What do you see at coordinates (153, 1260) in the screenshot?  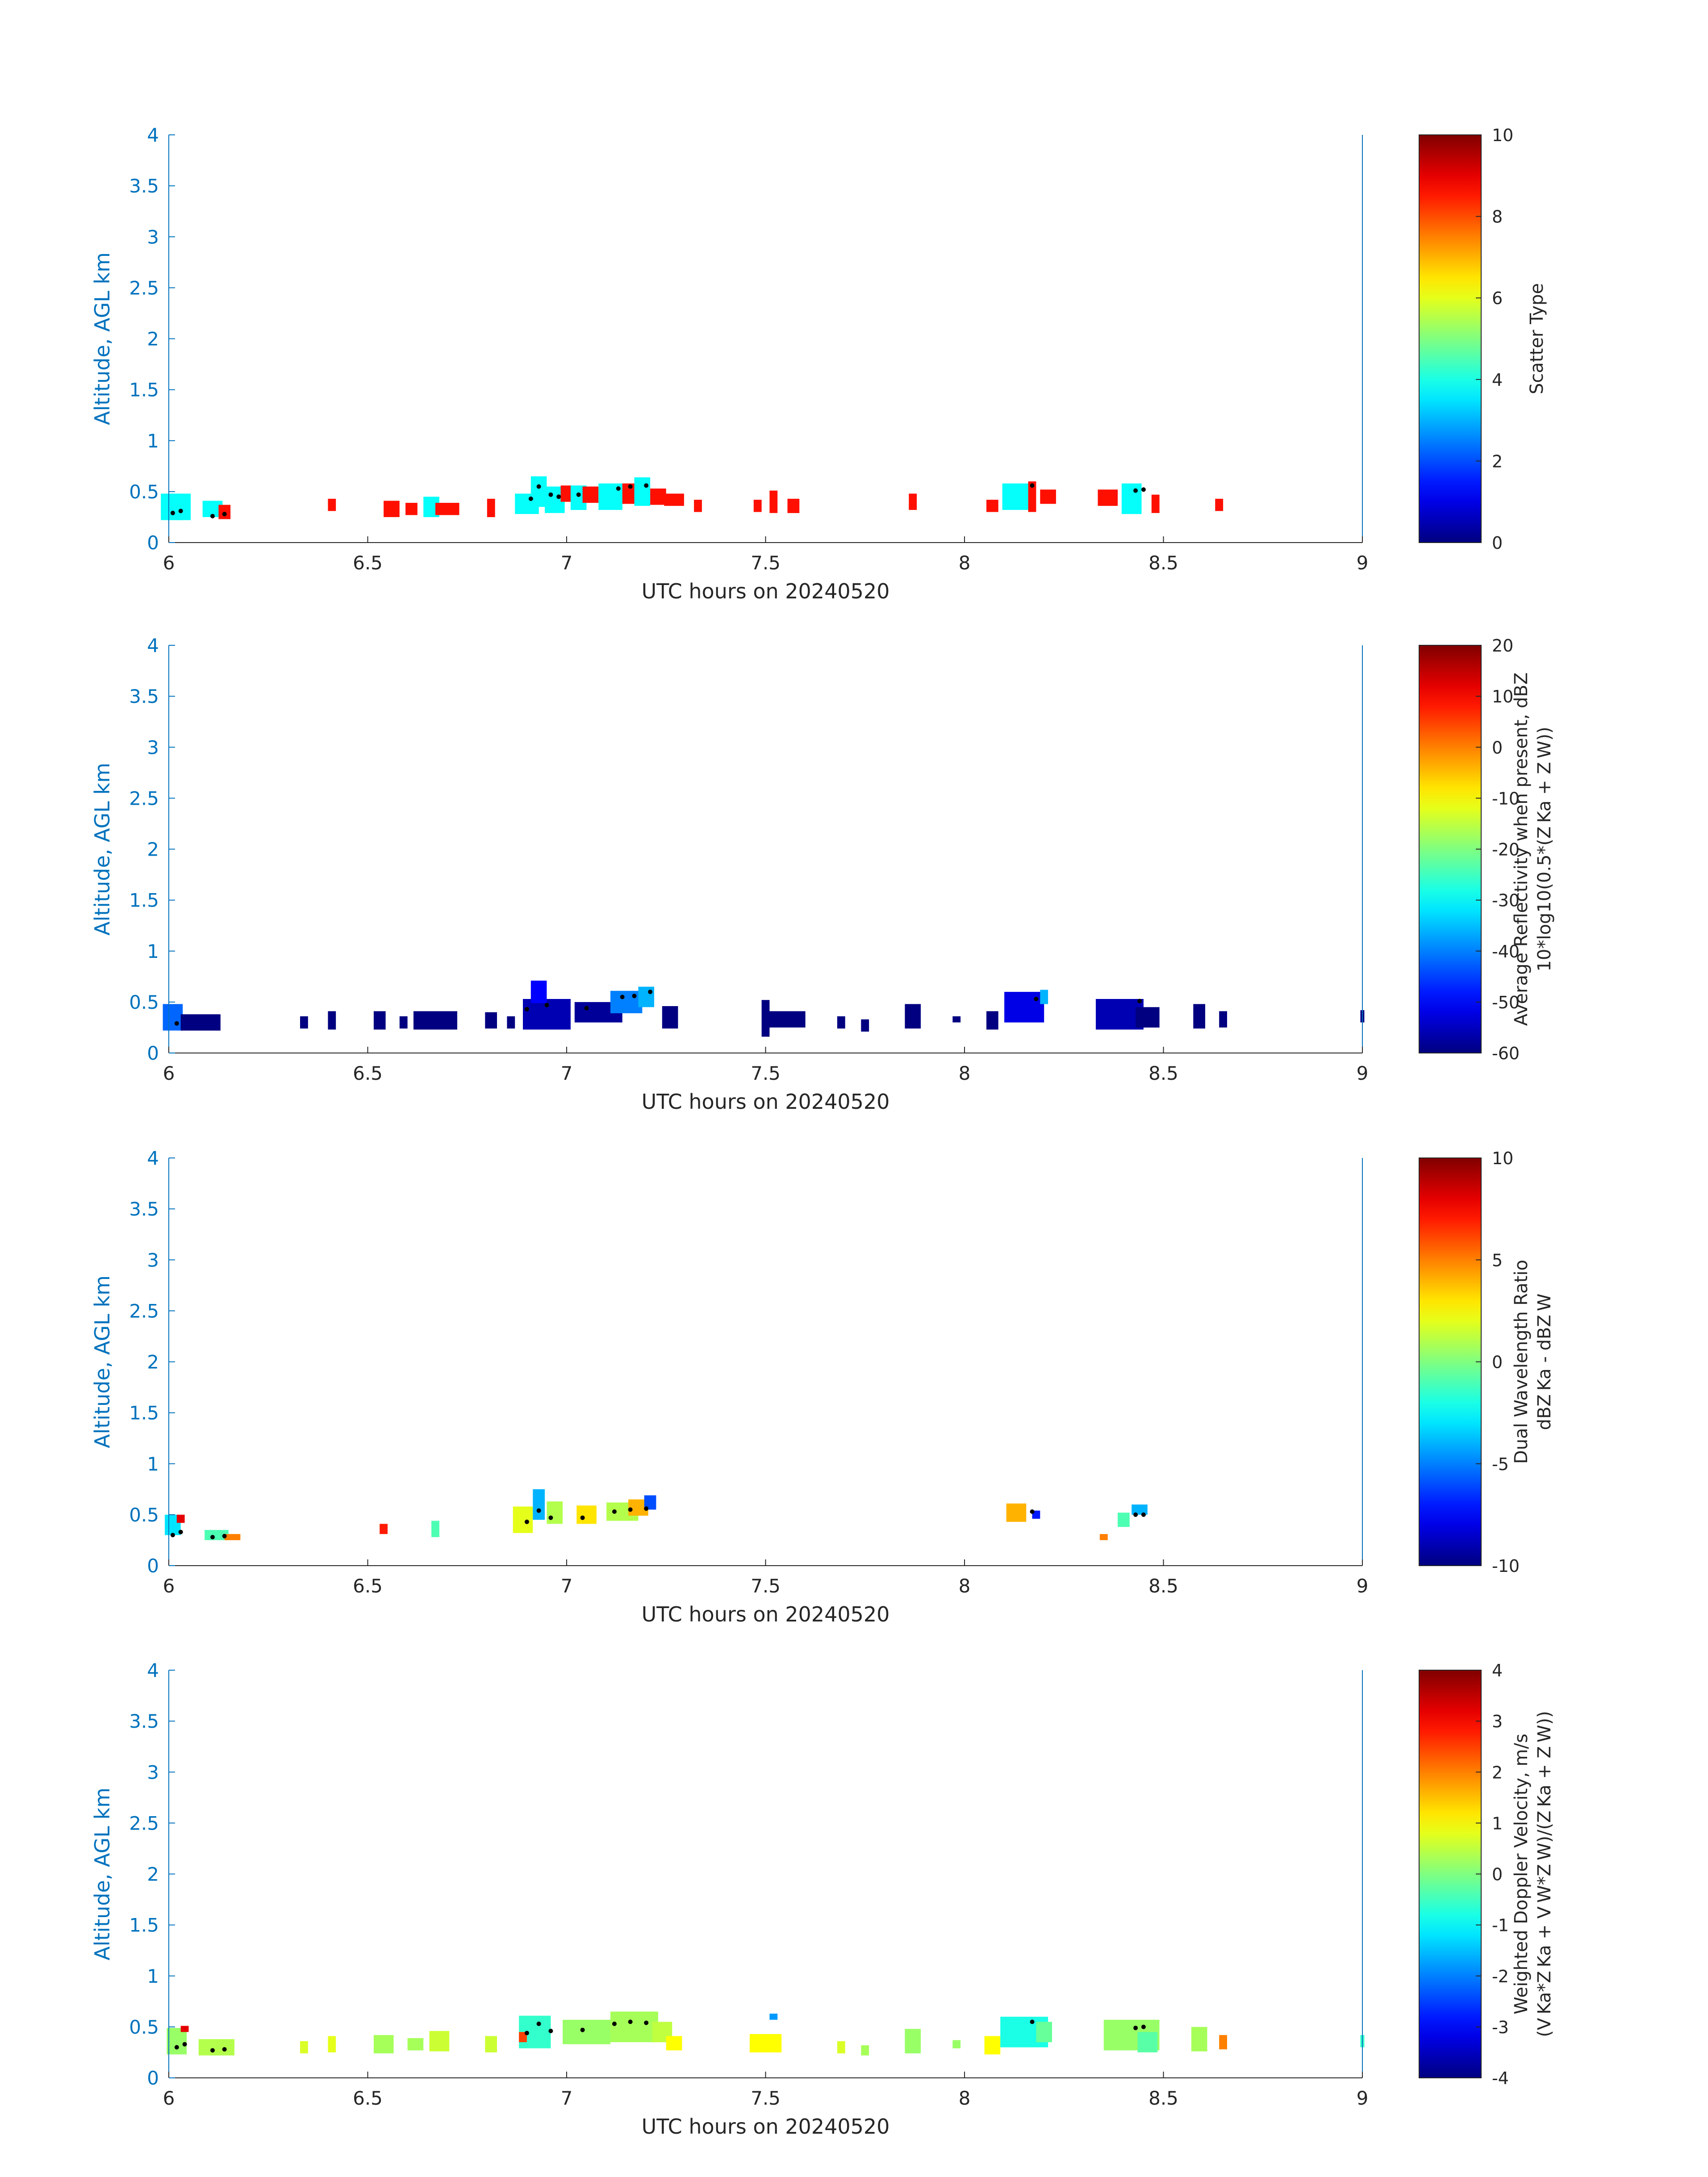 I see `y-tick-label: 3` at bounding box center [153, 1260].